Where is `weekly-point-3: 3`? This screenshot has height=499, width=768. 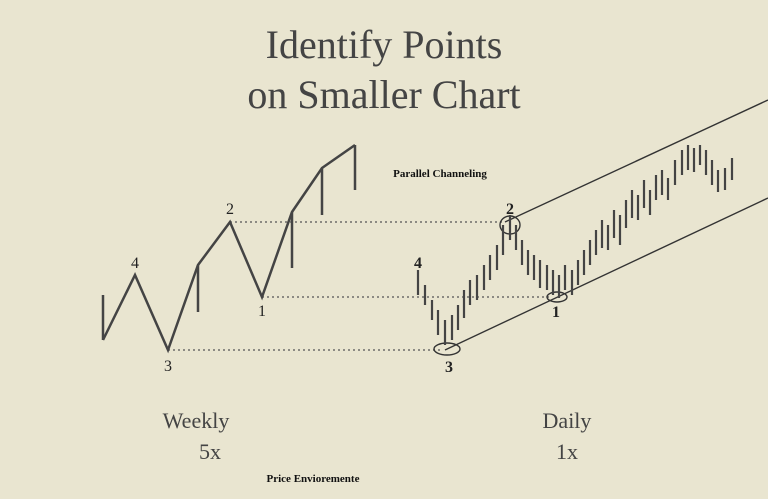
weekly-point-3: 3 is located at coordinates (168, 366).